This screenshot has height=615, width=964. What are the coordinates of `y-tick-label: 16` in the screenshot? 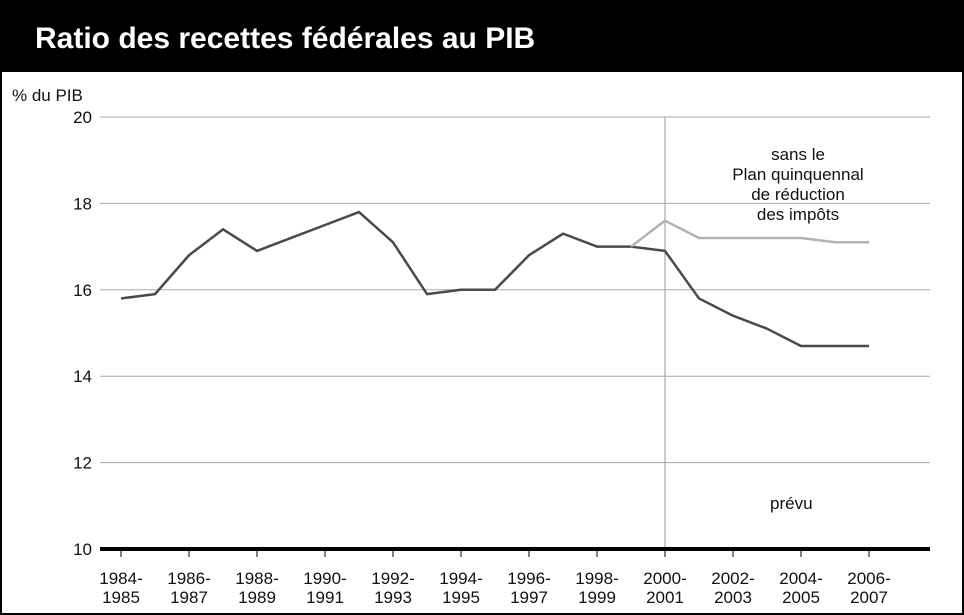 It's located at (82, 290).